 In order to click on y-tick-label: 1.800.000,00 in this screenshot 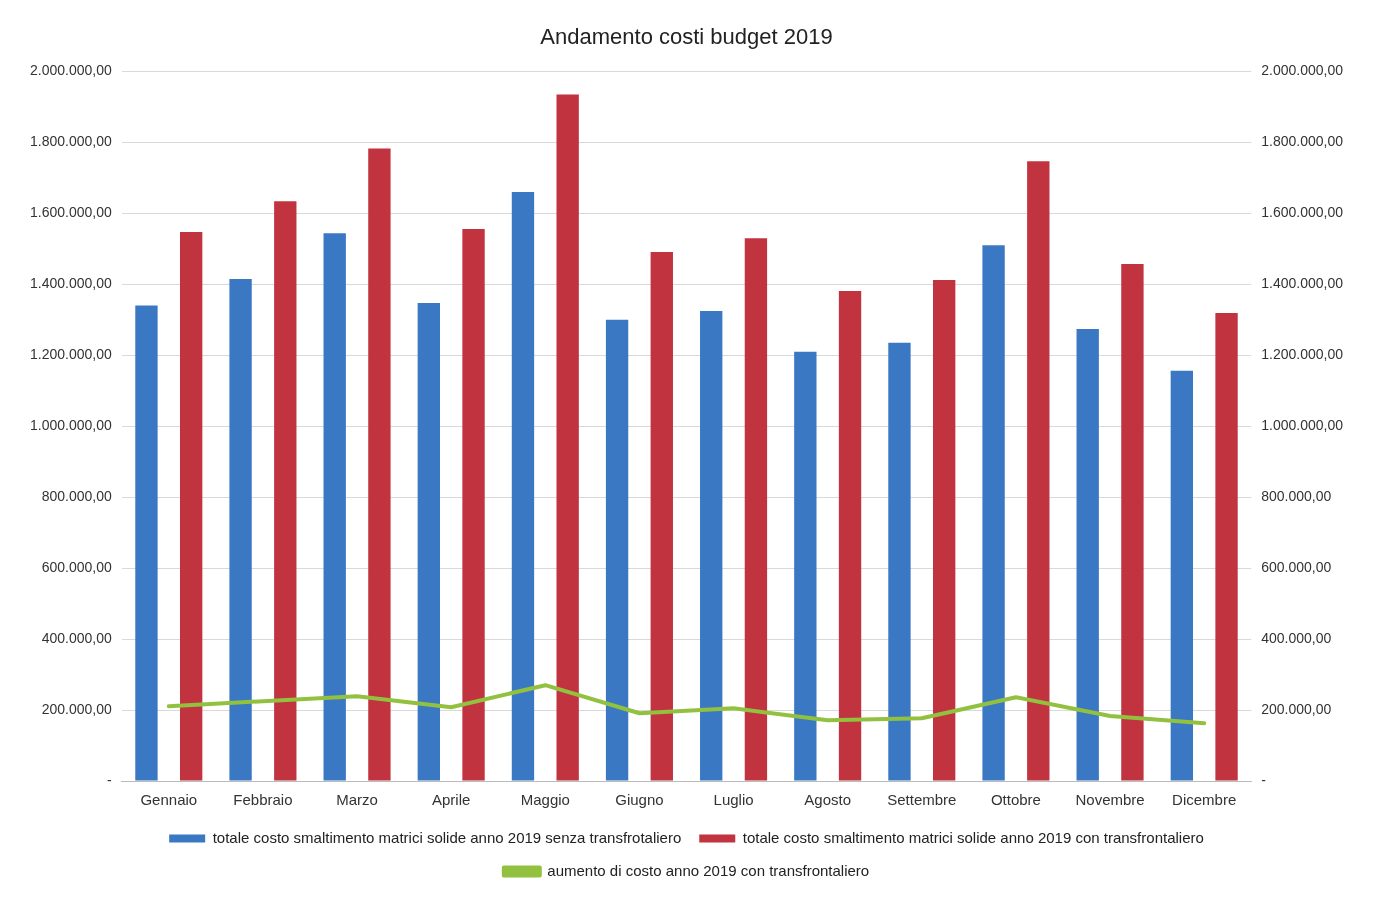, I will do `click(70, 141)`.